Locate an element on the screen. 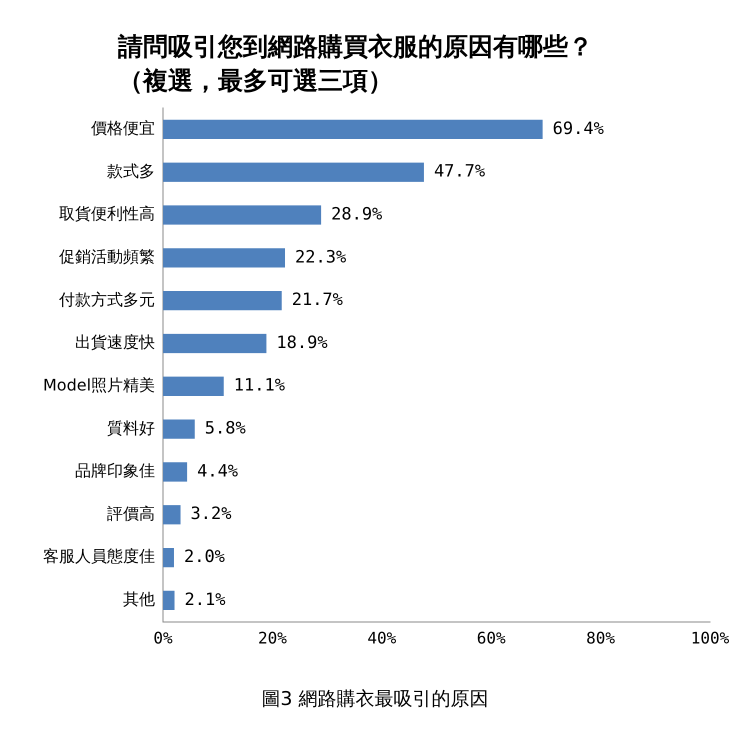  y-tick-label: 其他 is located at coordinates (139, 599).